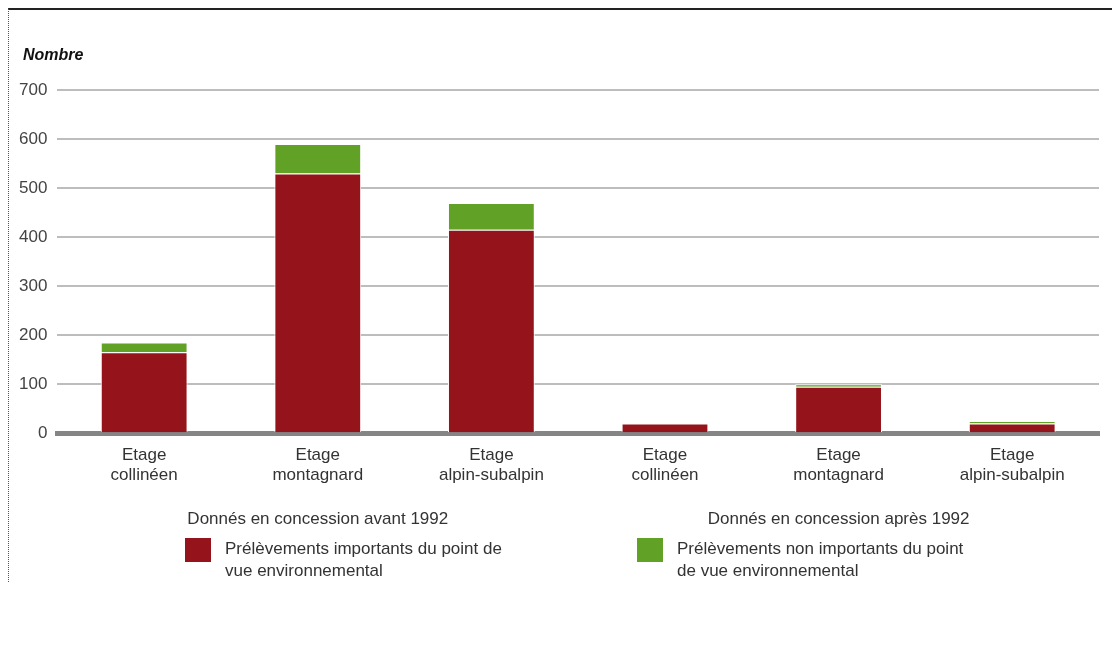  What do you see at coordinates (33, 89) in the screenshot?
I see `y-tick-label: 700` at bounding box center [33, 89].